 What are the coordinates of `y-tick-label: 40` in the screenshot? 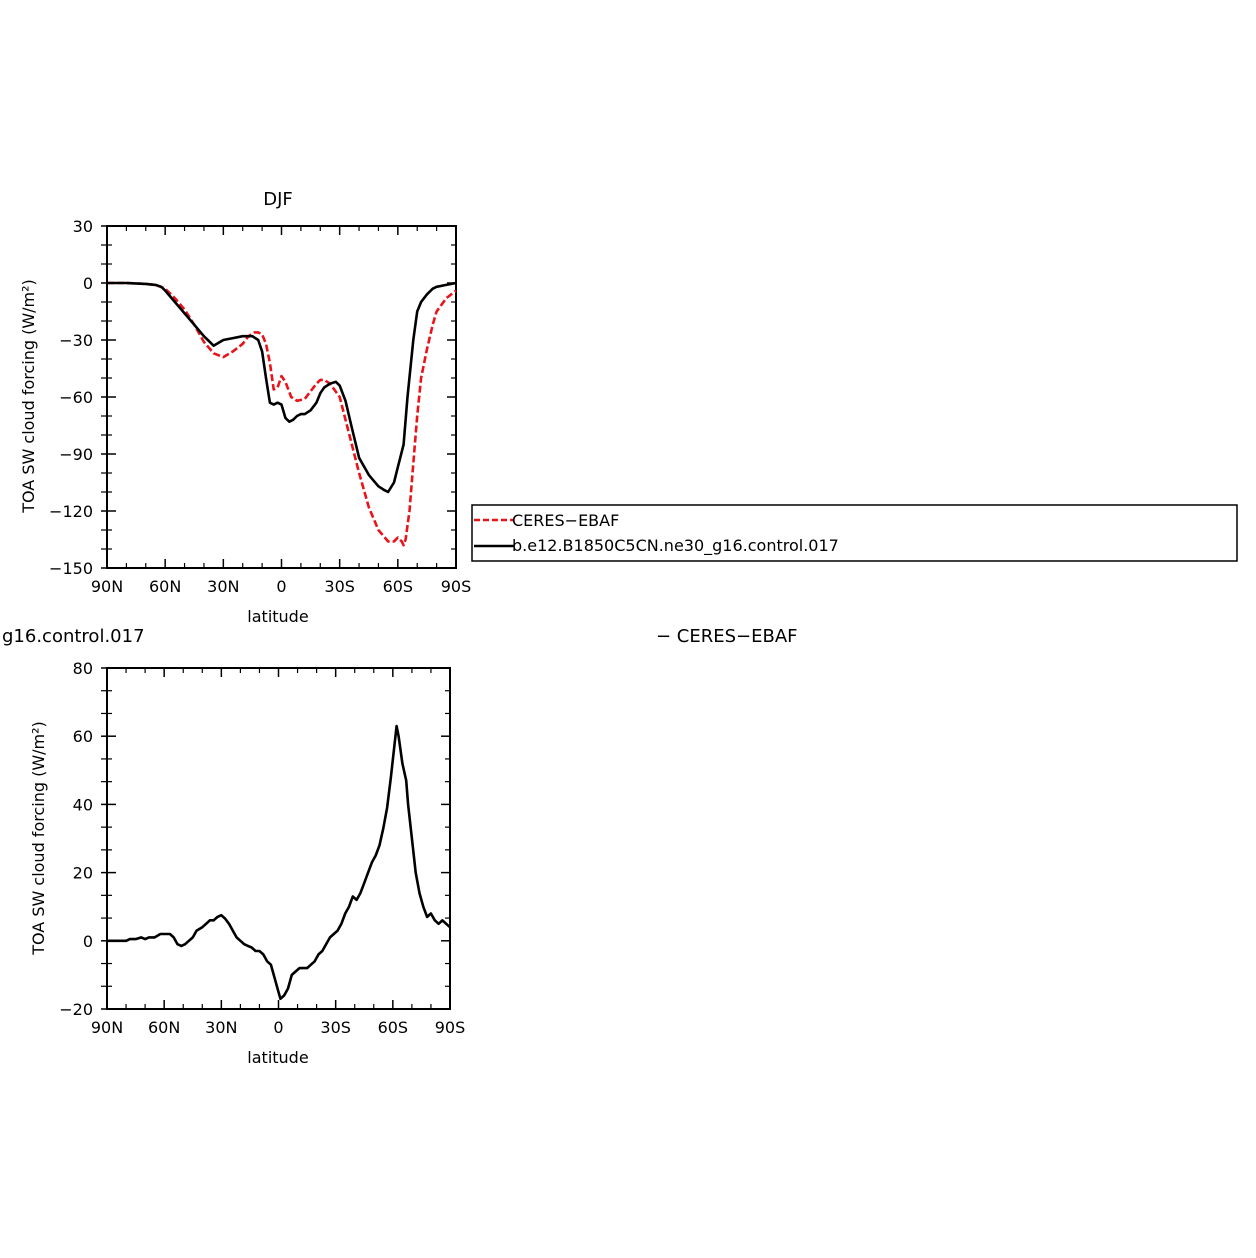 It's located at (83, 804).